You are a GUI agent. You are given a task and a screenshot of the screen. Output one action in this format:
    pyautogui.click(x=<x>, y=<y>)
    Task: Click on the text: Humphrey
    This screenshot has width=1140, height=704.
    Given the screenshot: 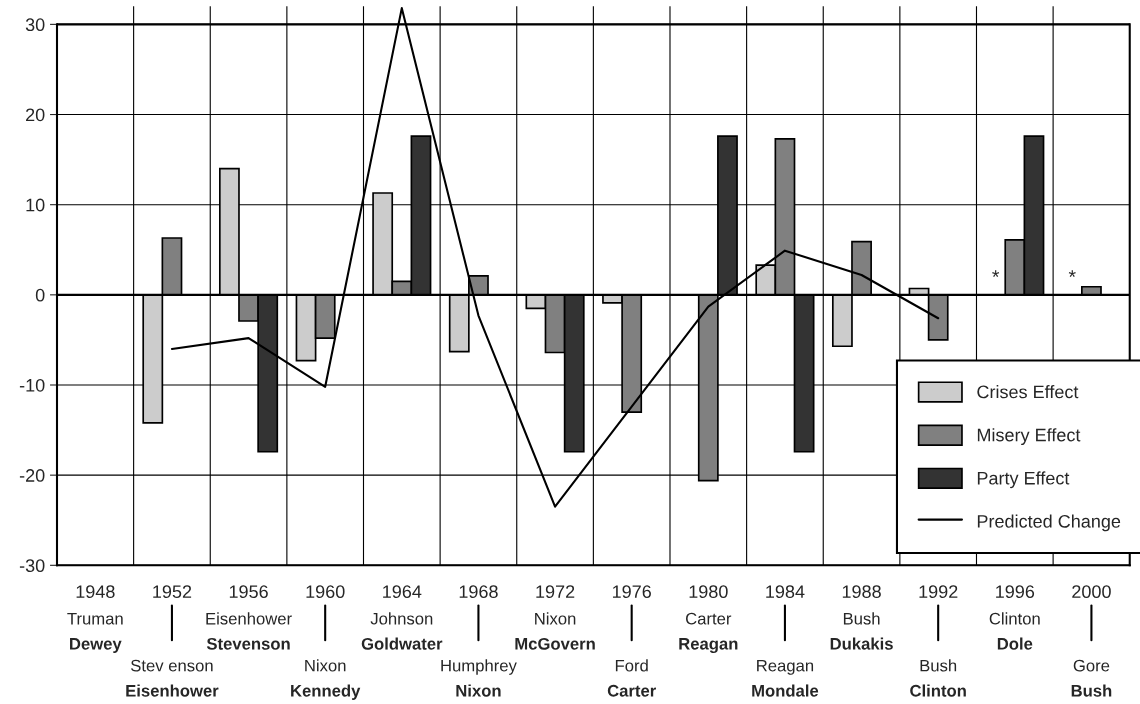 What is the action you would take?
    pyautogui.click(x=479, y=667)
    